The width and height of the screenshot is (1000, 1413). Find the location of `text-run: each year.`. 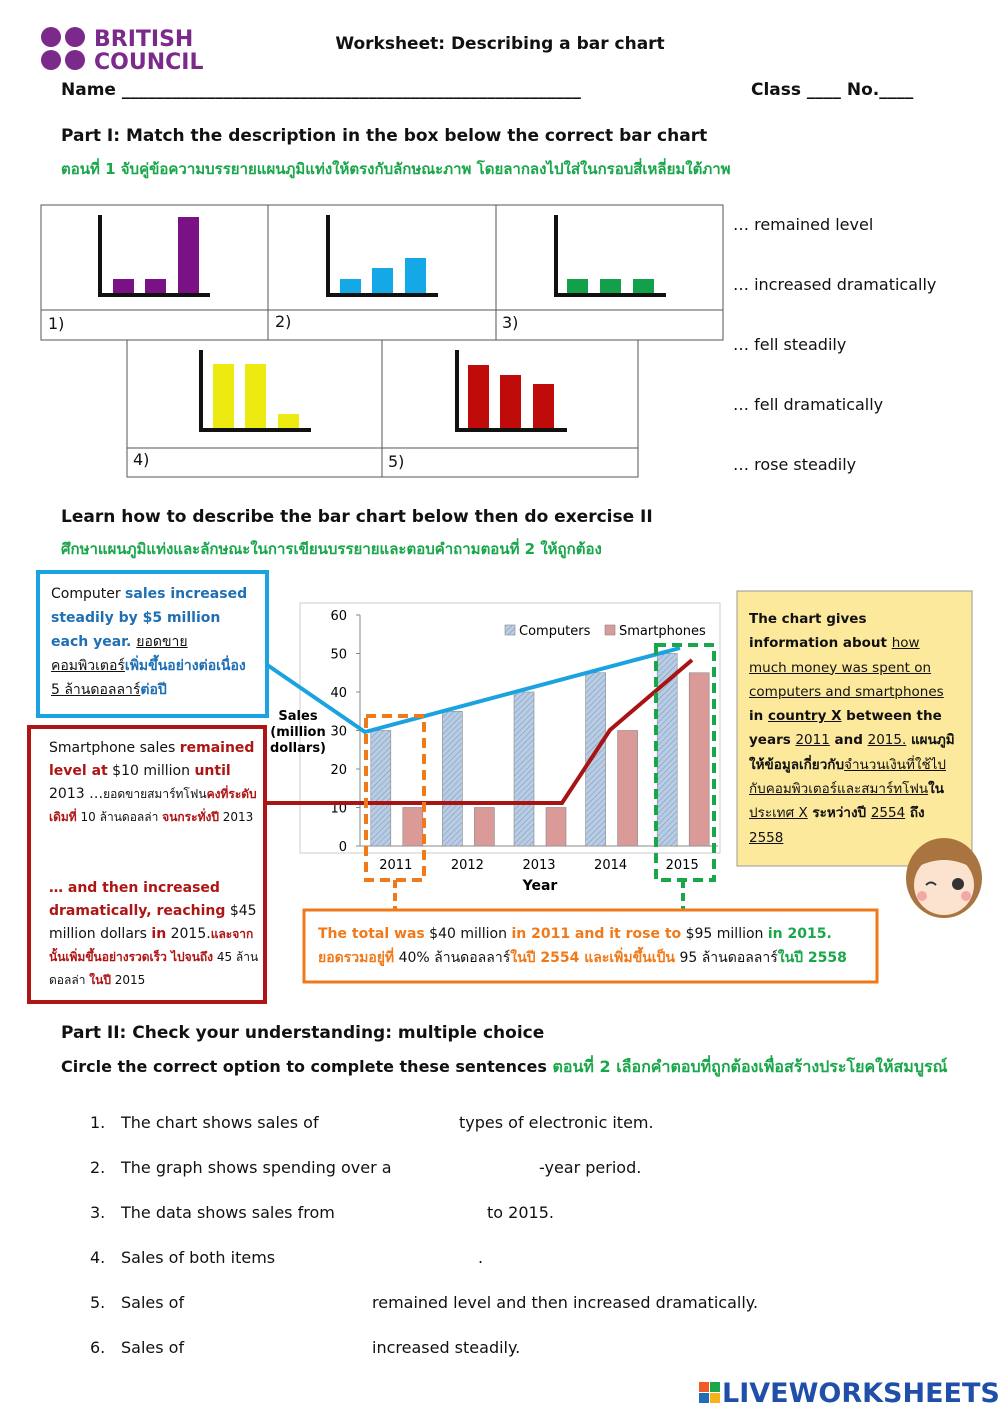

text-run: each year. is located at coordinates (94, 642).